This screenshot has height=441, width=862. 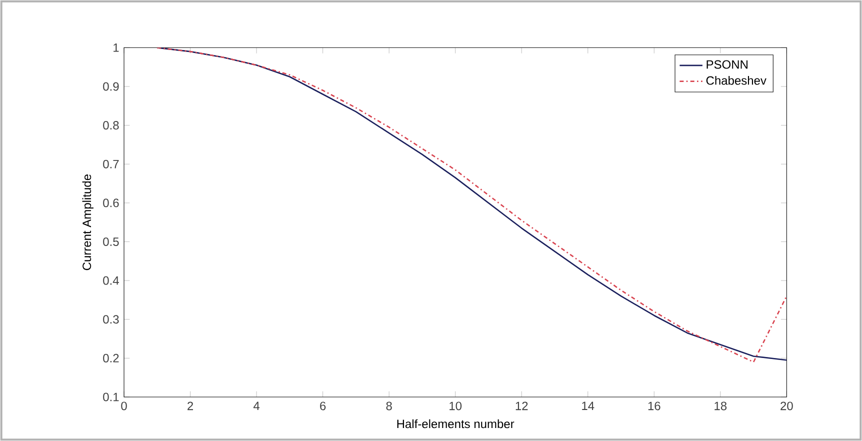 I want to click on x-tick-label: 14, so click(x=588, y=406).